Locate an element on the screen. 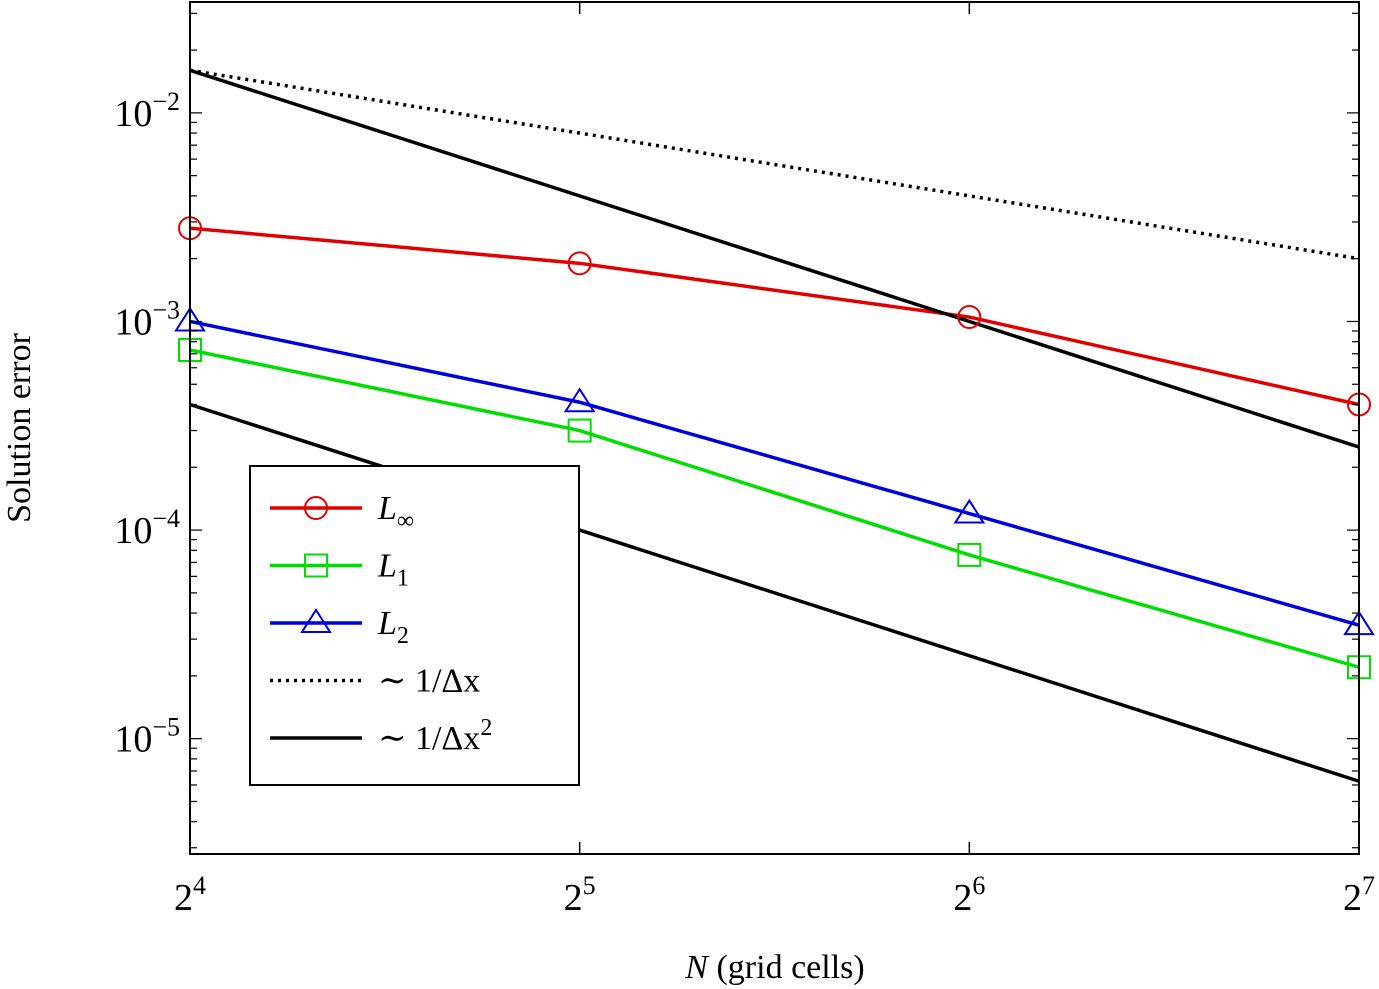 This screenshot has height=989, width=1379. legend-marker-linf is located at coordinates (316, 508).